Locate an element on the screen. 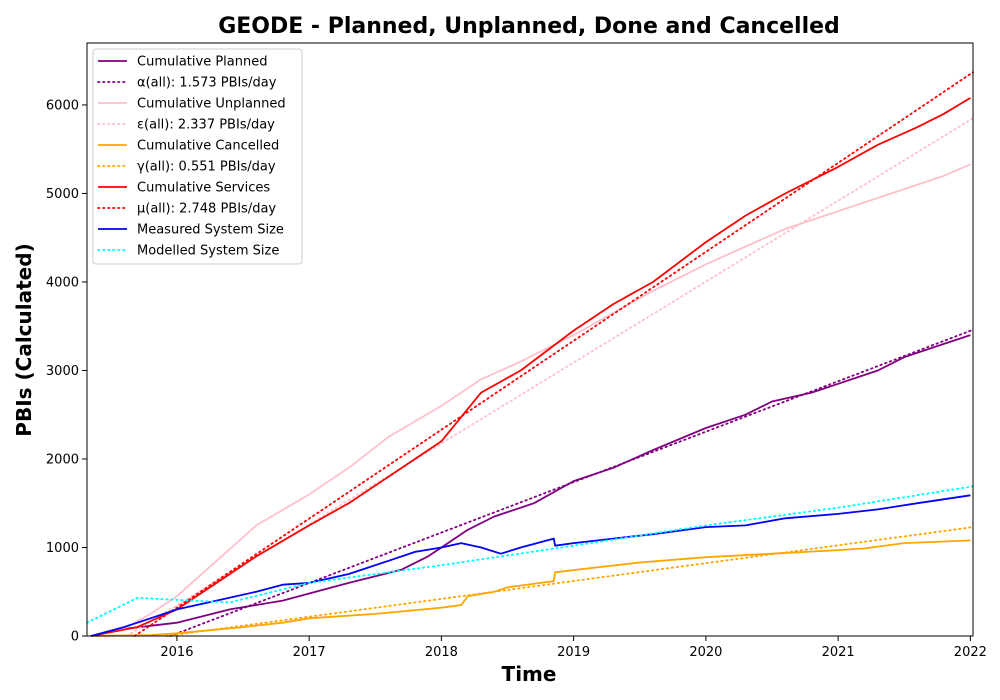 The image size is (1000, 700). x-axis-ticks: 2016 2017 2018 2019 2020 2021 2022 is located at coordinates (573, 648).